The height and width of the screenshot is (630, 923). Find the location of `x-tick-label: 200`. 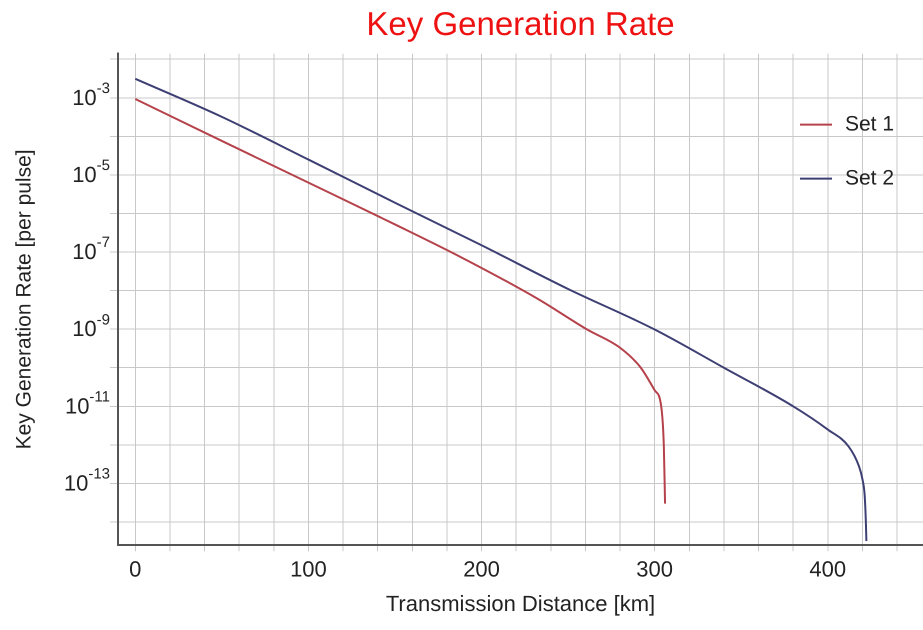

x-tick-label: 200 is located at coordinates (481, 569).